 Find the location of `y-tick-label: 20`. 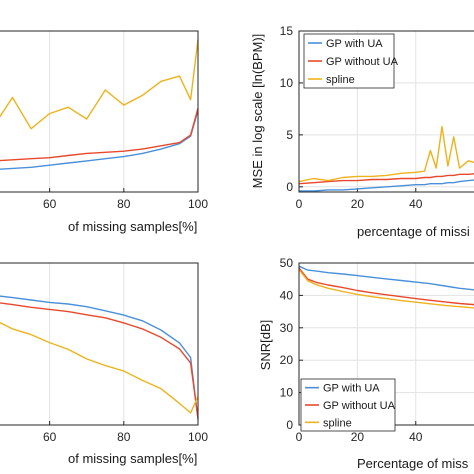

y-tick-label: 20 is located at coordinates (287, 360).